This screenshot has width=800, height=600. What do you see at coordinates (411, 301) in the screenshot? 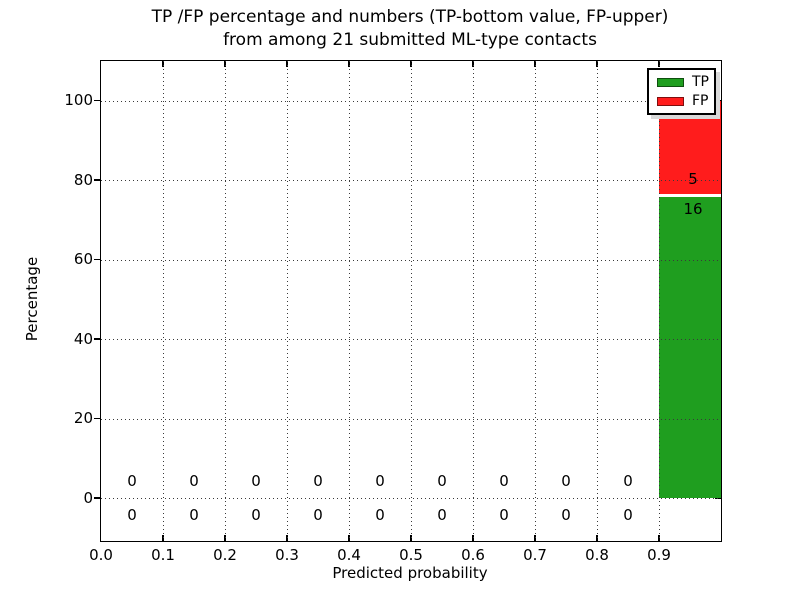
I see `gridline-x-0.5` at bounding box center [411, 301].